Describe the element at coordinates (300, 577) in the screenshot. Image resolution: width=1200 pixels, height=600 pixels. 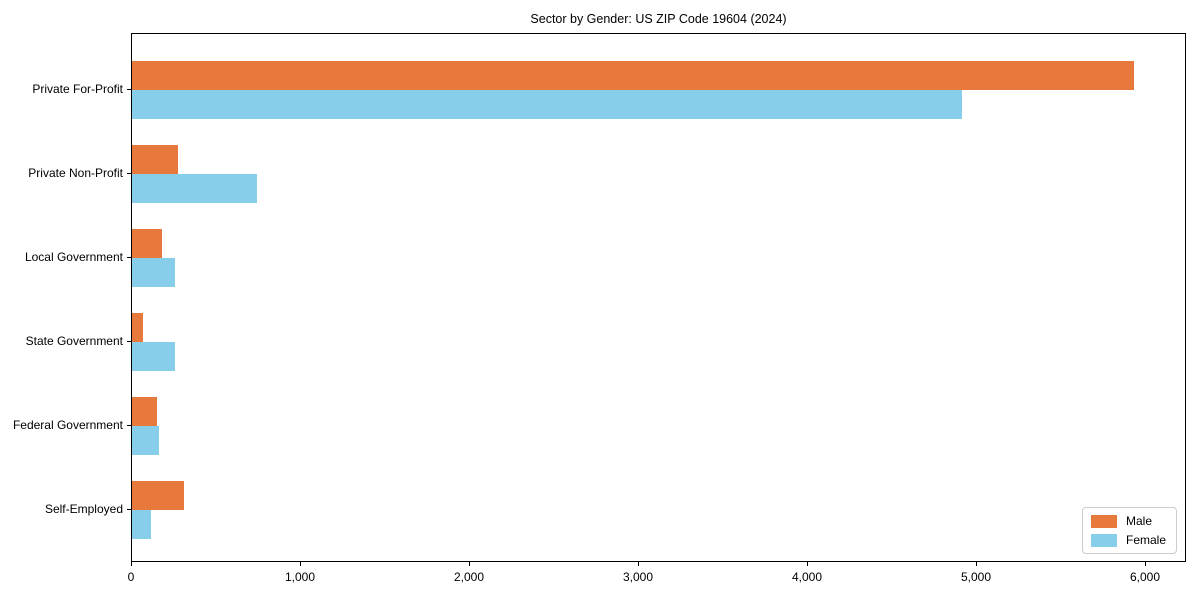
I see `x-tick-label-1-000: 1,000` at that location.